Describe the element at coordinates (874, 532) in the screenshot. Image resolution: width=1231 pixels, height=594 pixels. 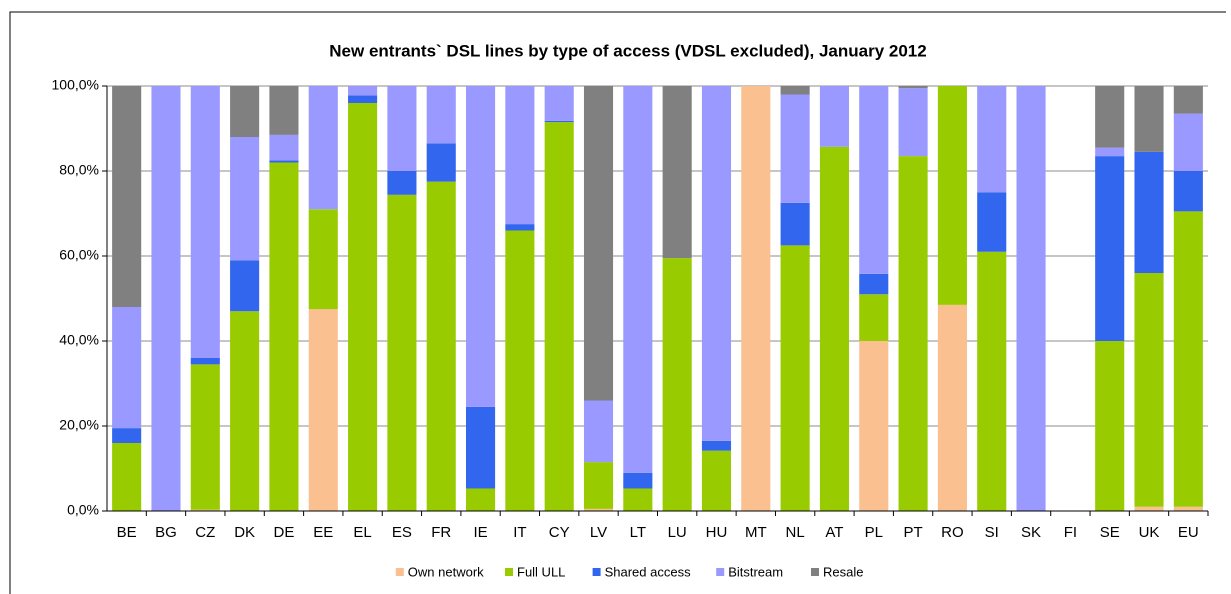
I see `x-tick-label: PL` at that location.